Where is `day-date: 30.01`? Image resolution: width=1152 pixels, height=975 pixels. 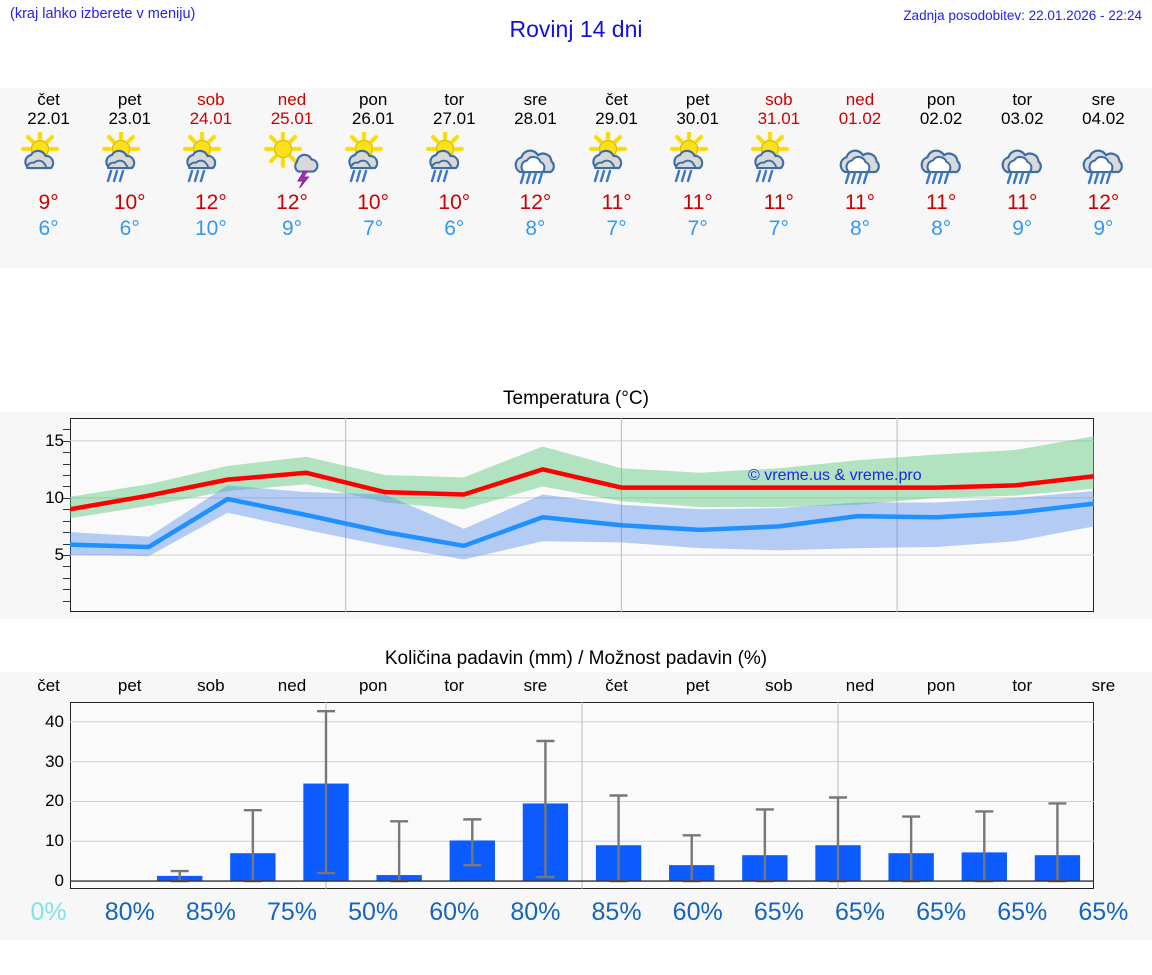
day-date: 30.01 is located at coordinates (697, 118).